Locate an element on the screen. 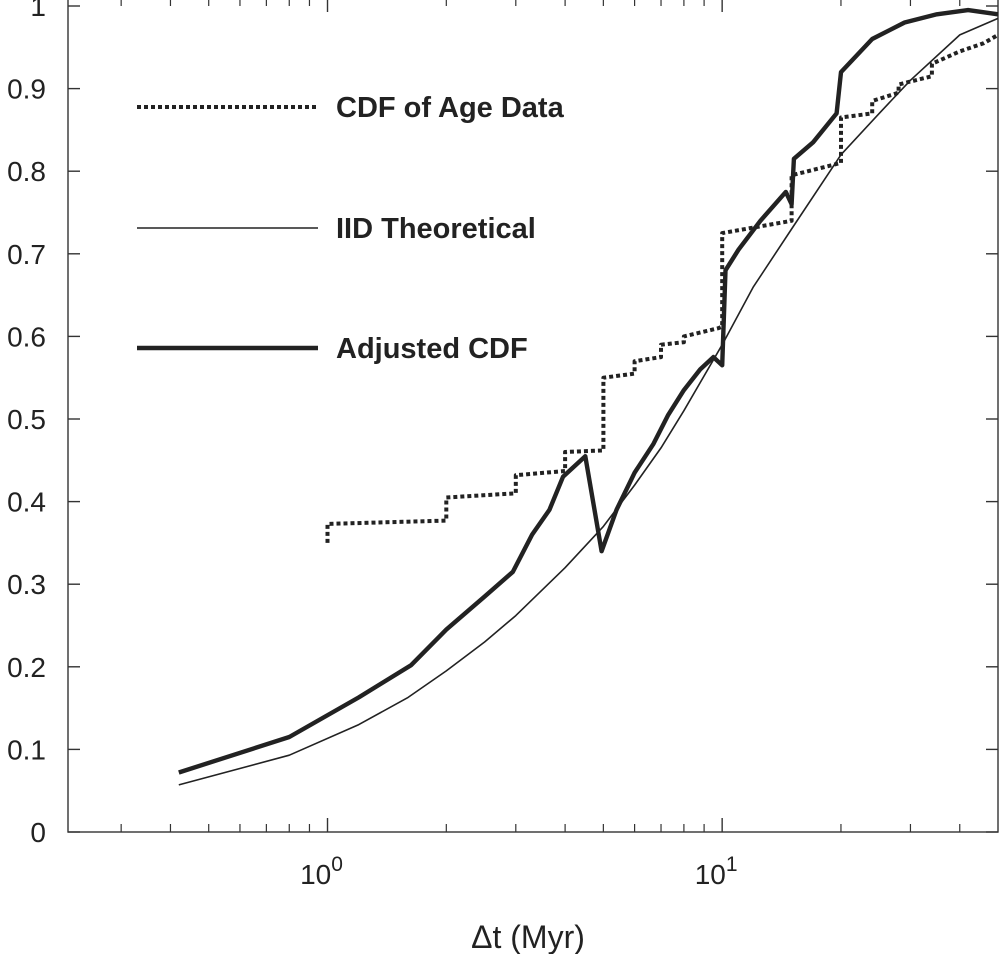 The height and width of the screenshot is (954, 1001). y-tick-label: 0.2 is located at coordinates (26, 667).